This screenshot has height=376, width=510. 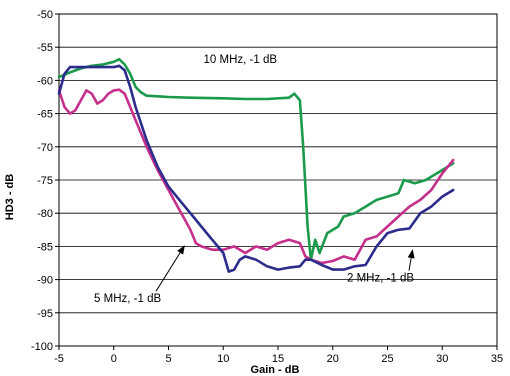 What do you see at coordinates (275, 370) in the screenshot?
I see `x-axis-title: Gain - dB` at bounding box center [275, 370].